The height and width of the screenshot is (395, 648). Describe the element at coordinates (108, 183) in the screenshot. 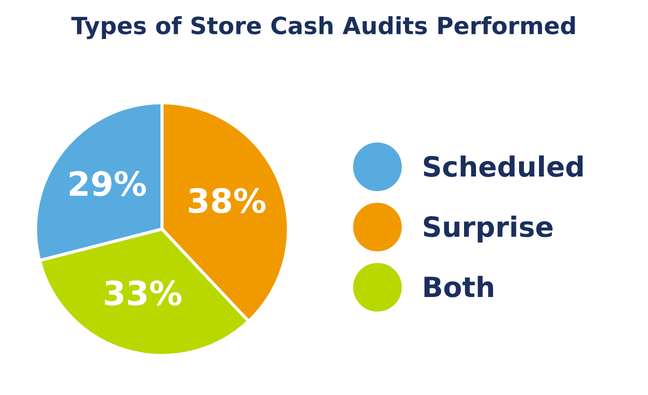

I see `data-label: 29%` at that location.